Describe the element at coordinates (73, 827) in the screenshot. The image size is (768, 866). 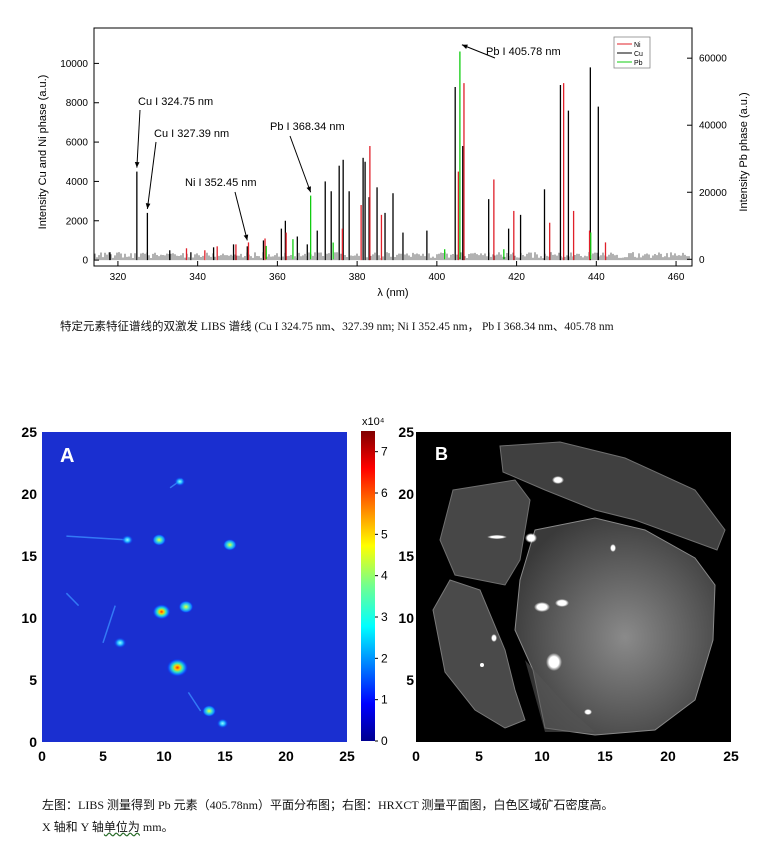
I see `caption-bottom-line2-pre: X 轴和 Y 轴` at that location.